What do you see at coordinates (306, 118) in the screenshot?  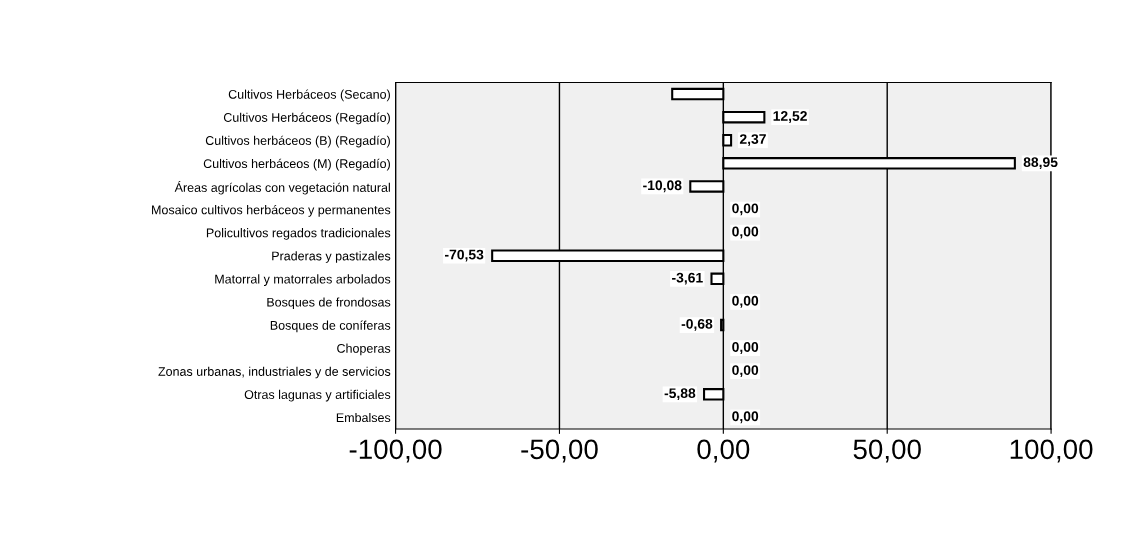 I see `y-tick-label: Cultivos Herbáceos (Regadío)` at bounding box center [306, 118].